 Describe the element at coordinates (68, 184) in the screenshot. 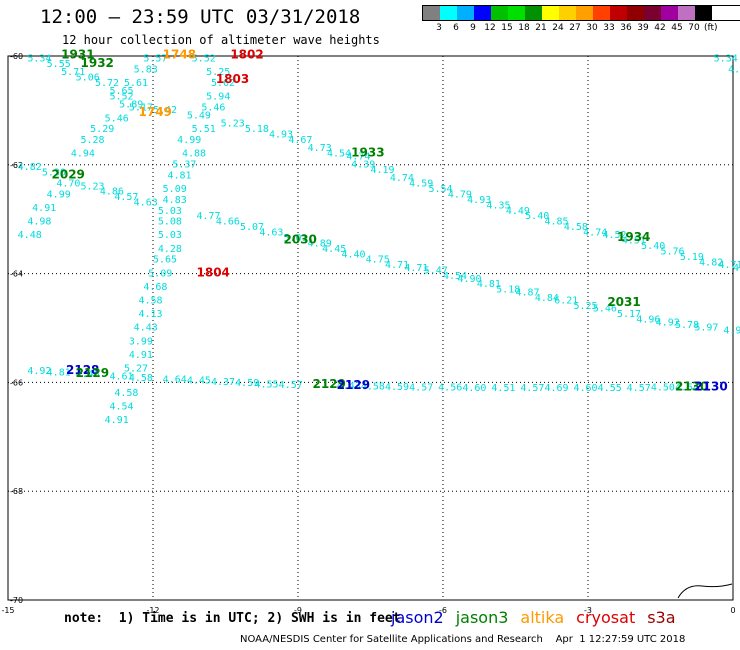

I see `swh-reading: 4.70` at that location.